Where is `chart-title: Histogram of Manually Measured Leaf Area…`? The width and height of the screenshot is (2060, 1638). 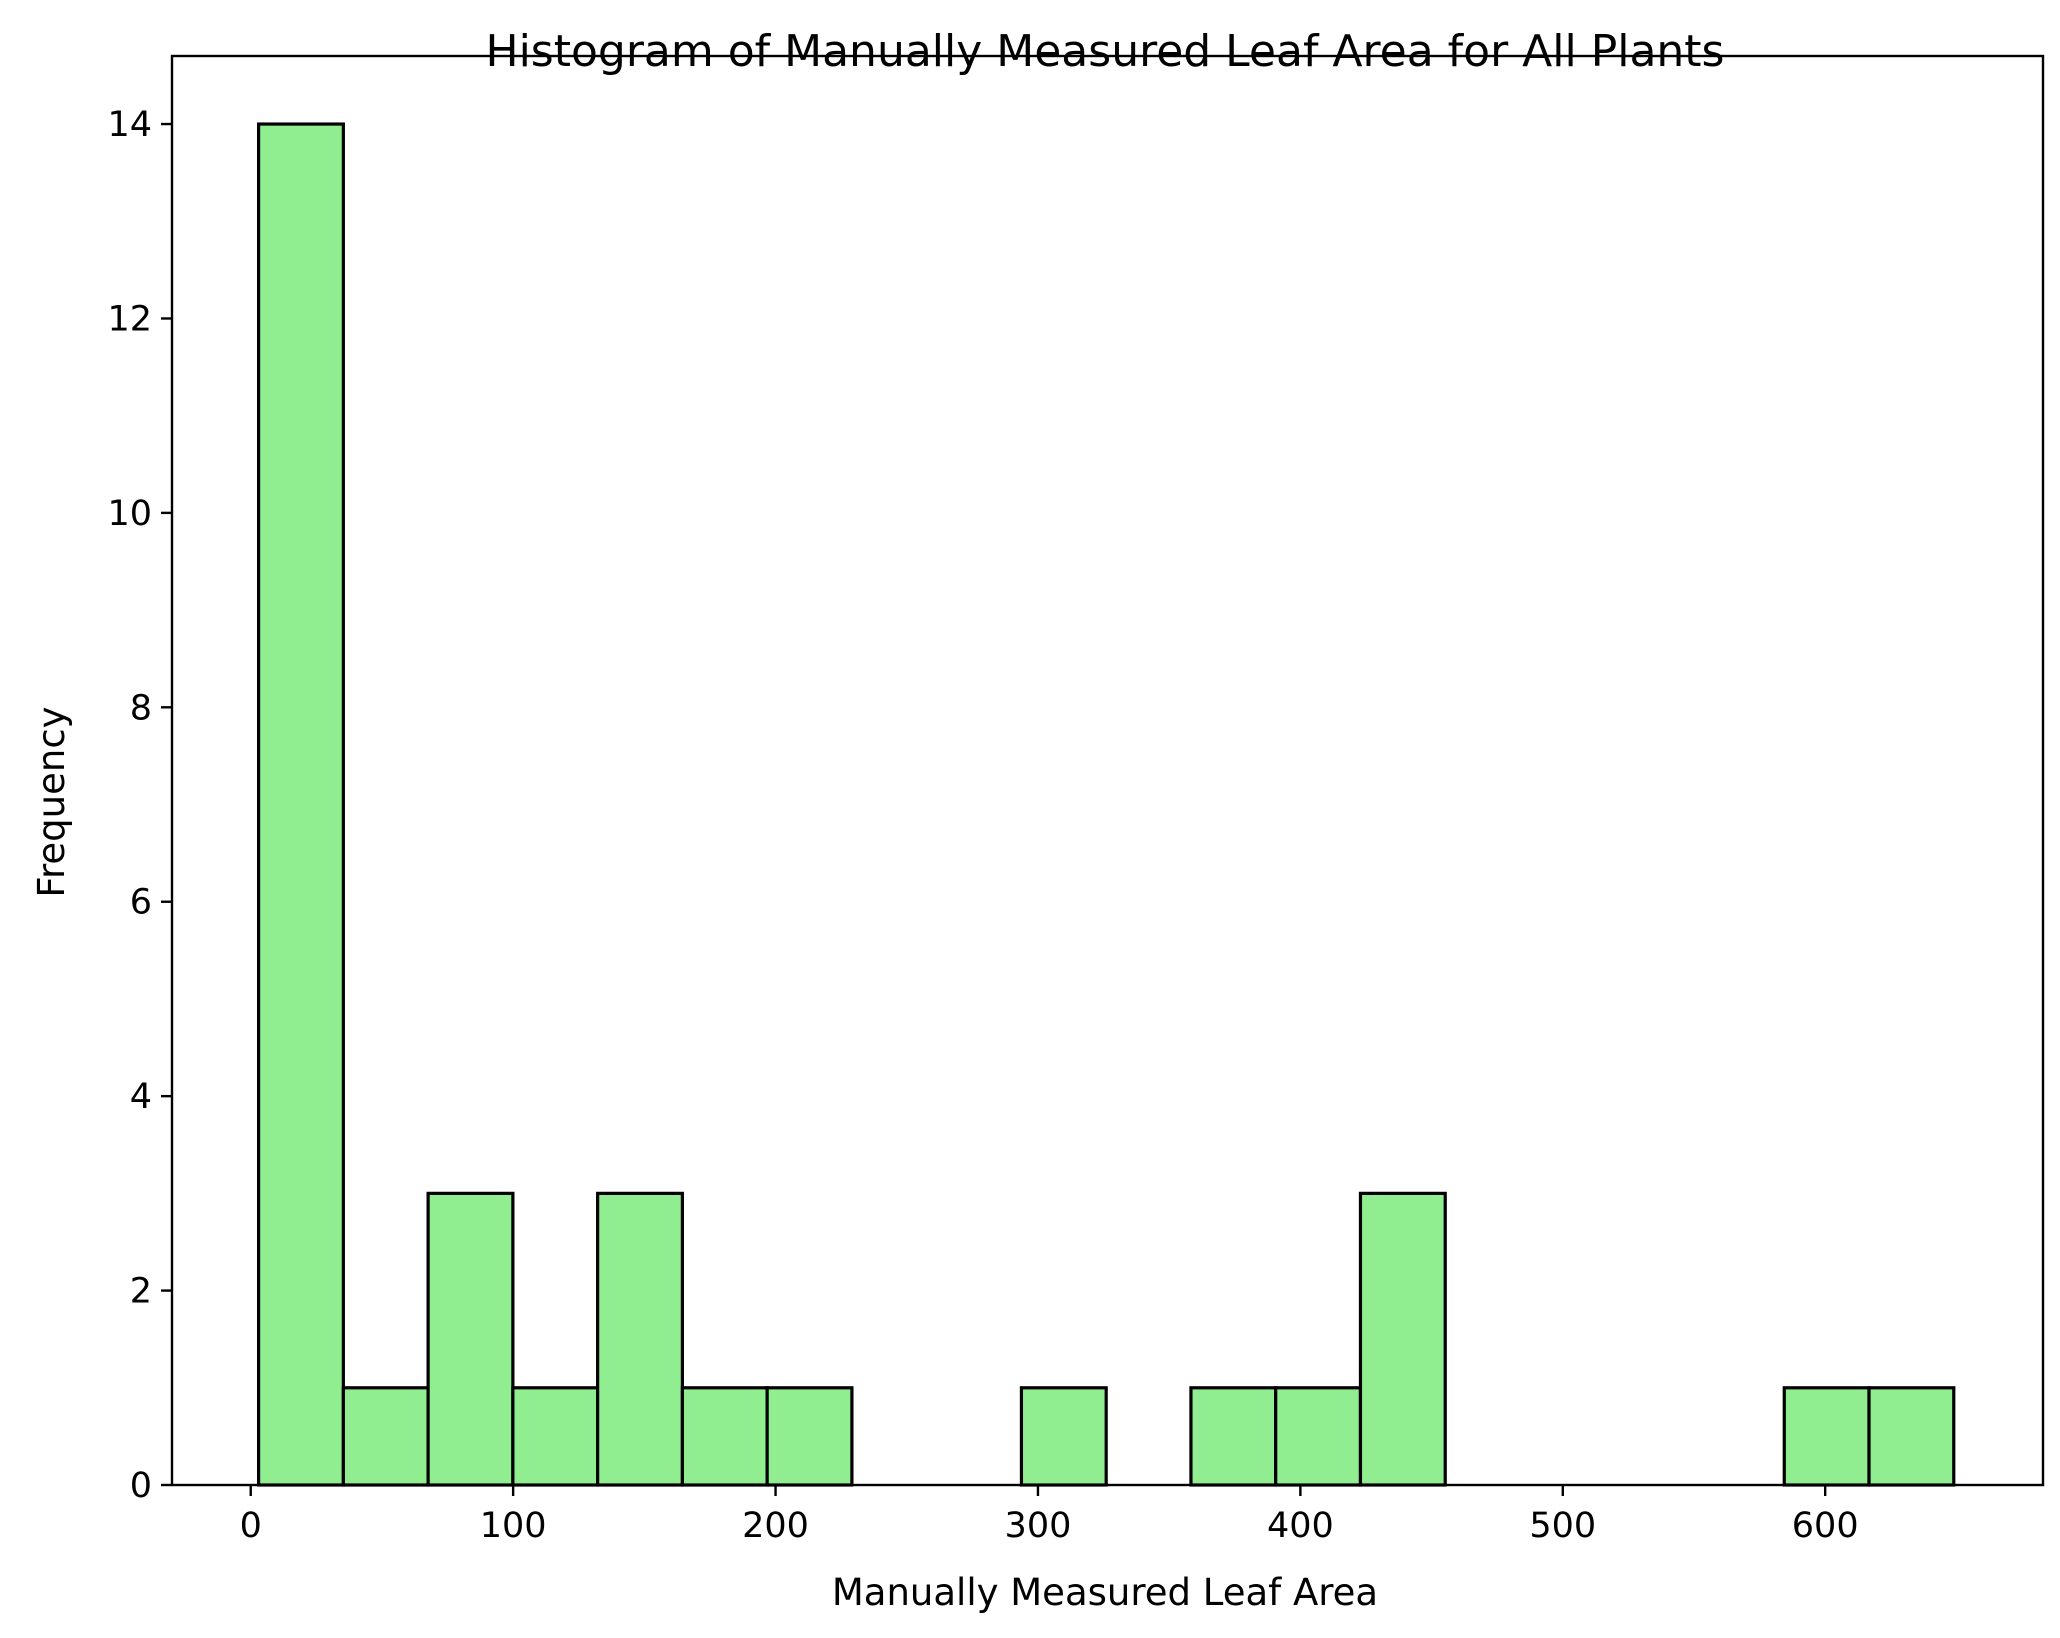
chart-title: Histogram of Manually Measured Leaf Area… is located at coordinates (1105, 51).